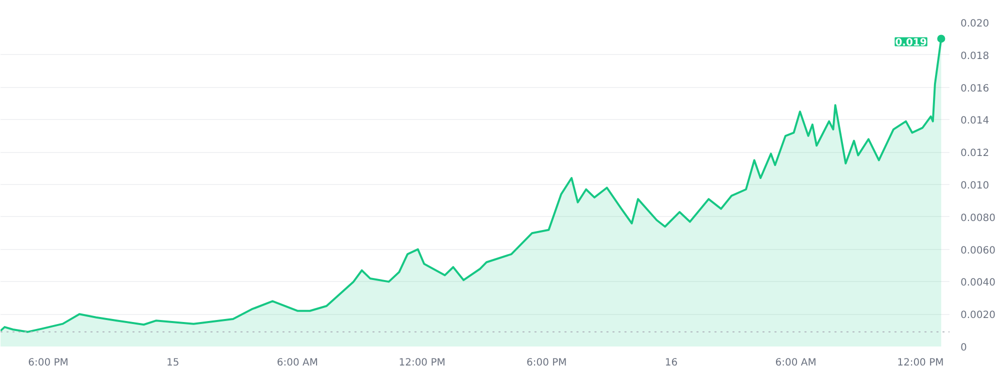  Describe the element at coordinates (978, 316) in the screenshot. I see `y-tick-label: 0.0020` at that location.